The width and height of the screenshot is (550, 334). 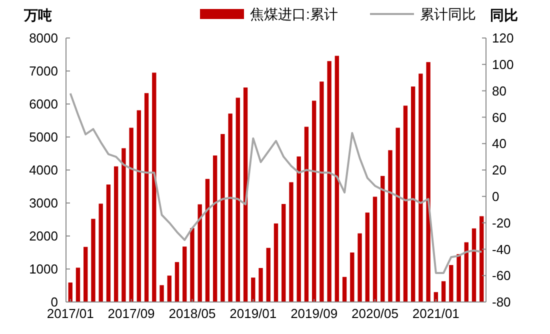 I want to click on x-tick-label: 2019/01, so click(x=253, y=313).